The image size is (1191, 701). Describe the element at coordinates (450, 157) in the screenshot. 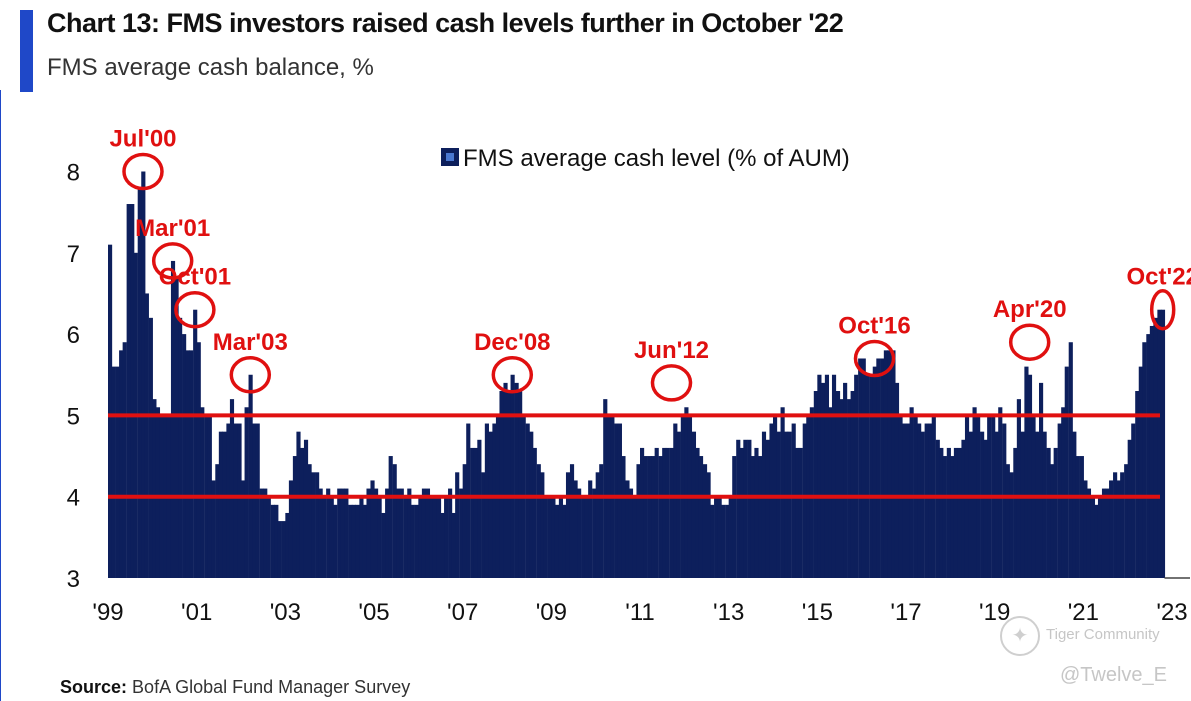

I see `legend-swatch-highlight` at that location.